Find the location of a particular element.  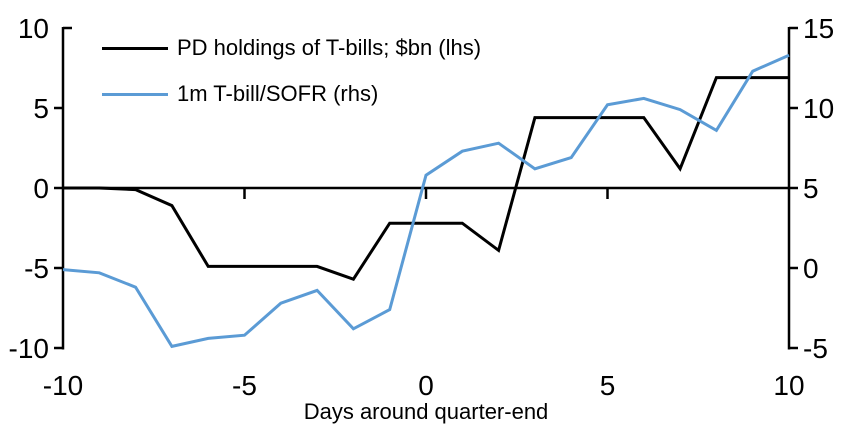

right-axis-tick-label: -5 is located at coordinates (815, 348).